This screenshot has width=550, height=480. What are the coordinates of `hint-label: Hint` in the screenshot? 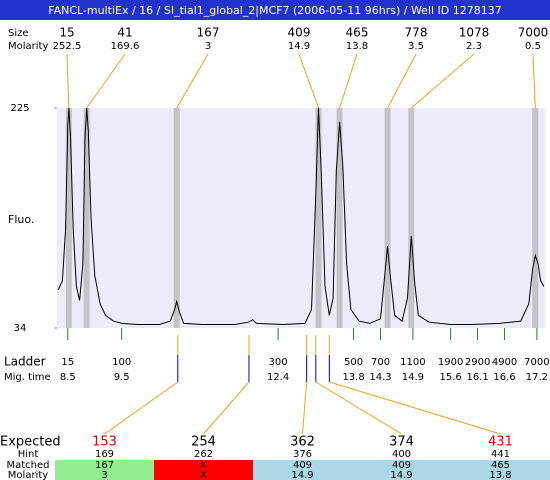 It's located at (28, 454).